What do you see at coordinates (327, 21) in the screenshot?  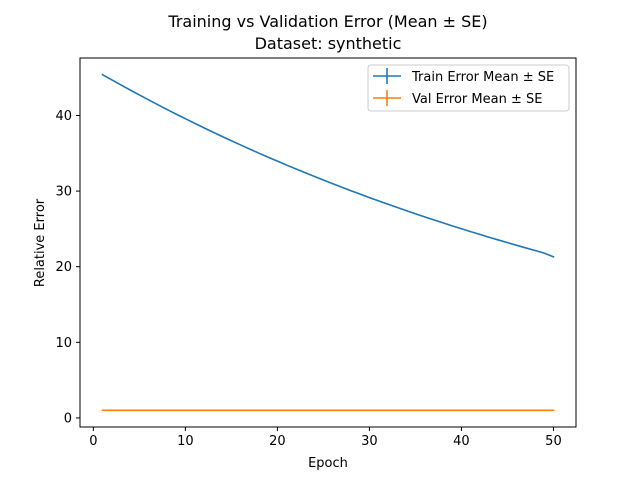 I see `chart-title: Training vs Validation Error (Mean ± SE)` at bounding box center [327, 21].